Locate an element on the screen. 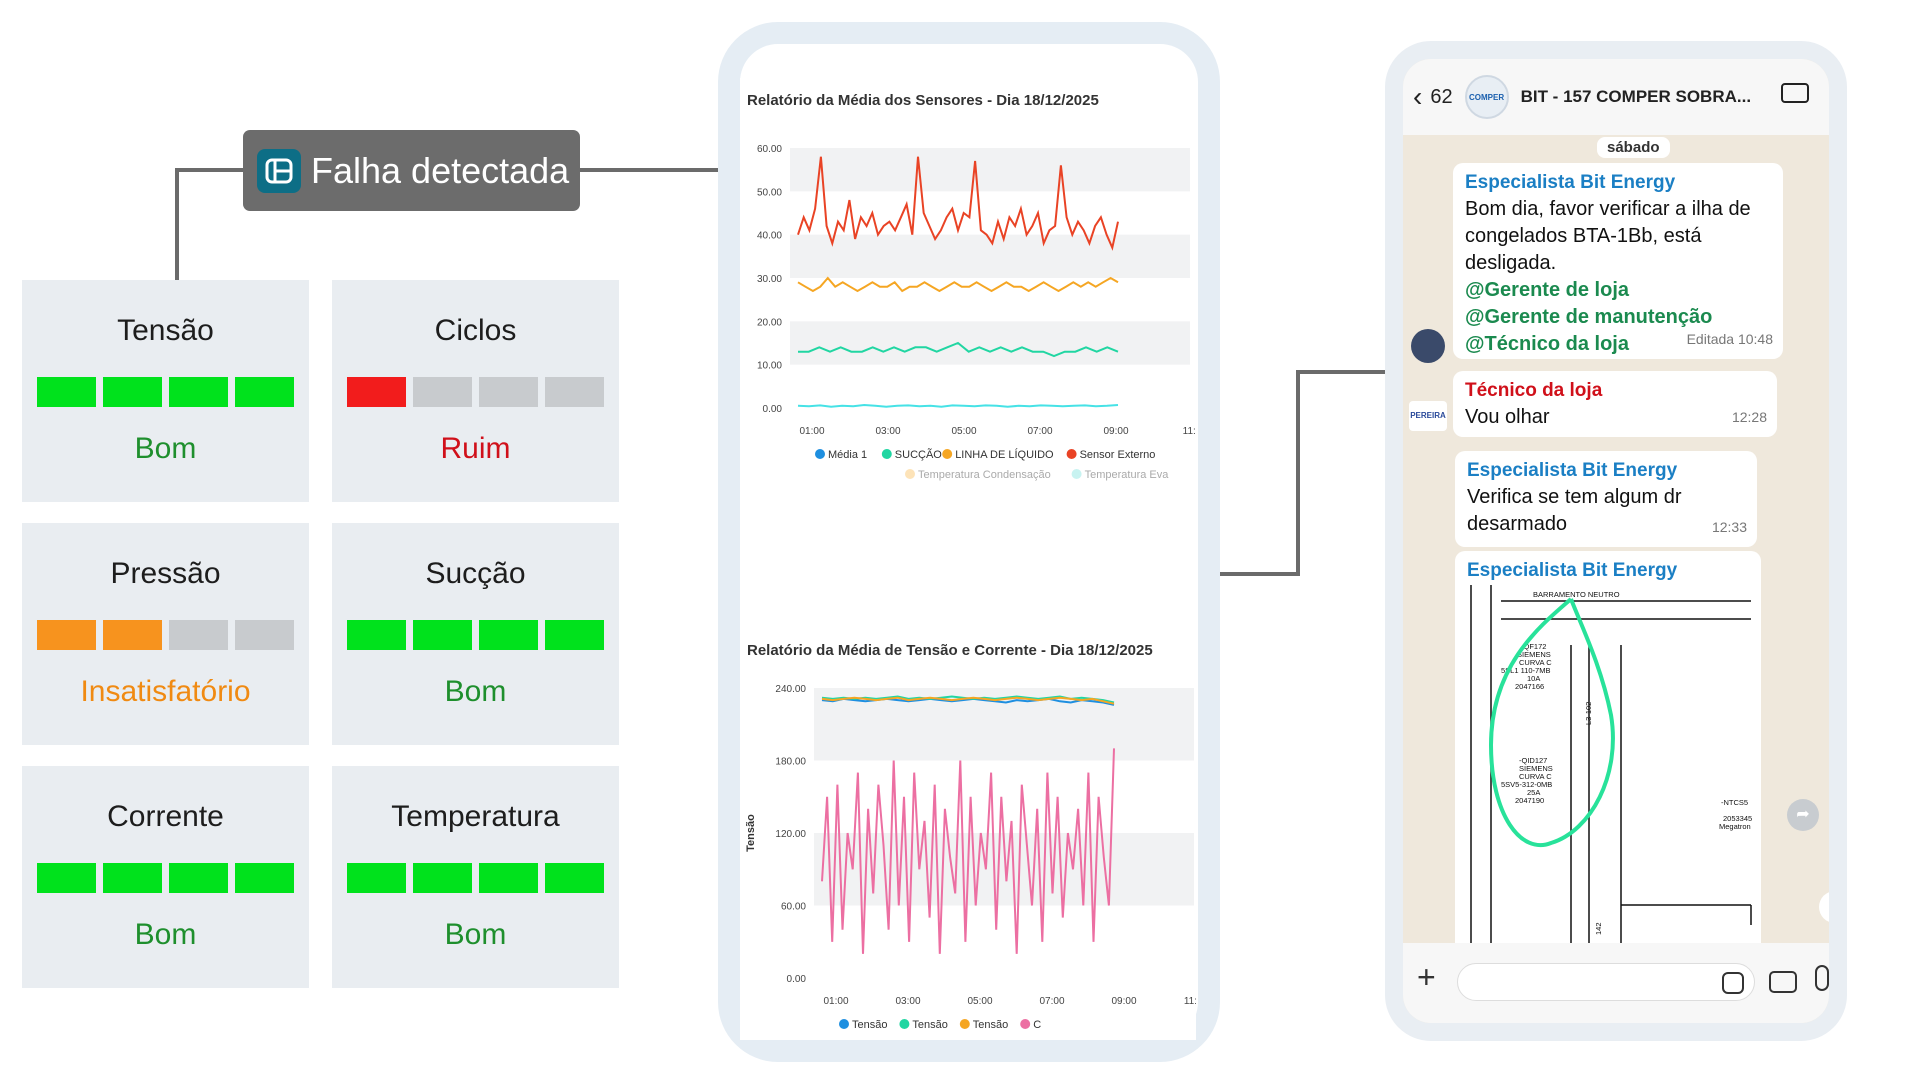  scroll-down-icon: ⌄ is located at coordinates (1824, 907).